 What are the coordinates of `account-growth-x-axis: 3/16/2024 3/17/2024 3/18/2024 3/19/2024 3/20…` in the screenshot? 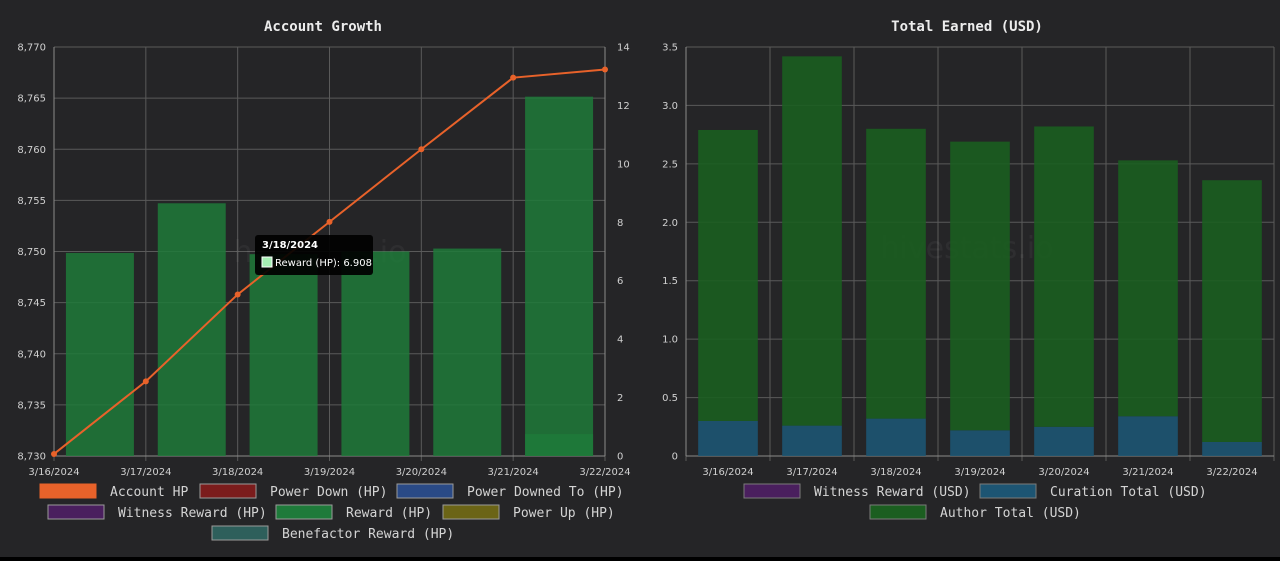 It's located at (329, 472).